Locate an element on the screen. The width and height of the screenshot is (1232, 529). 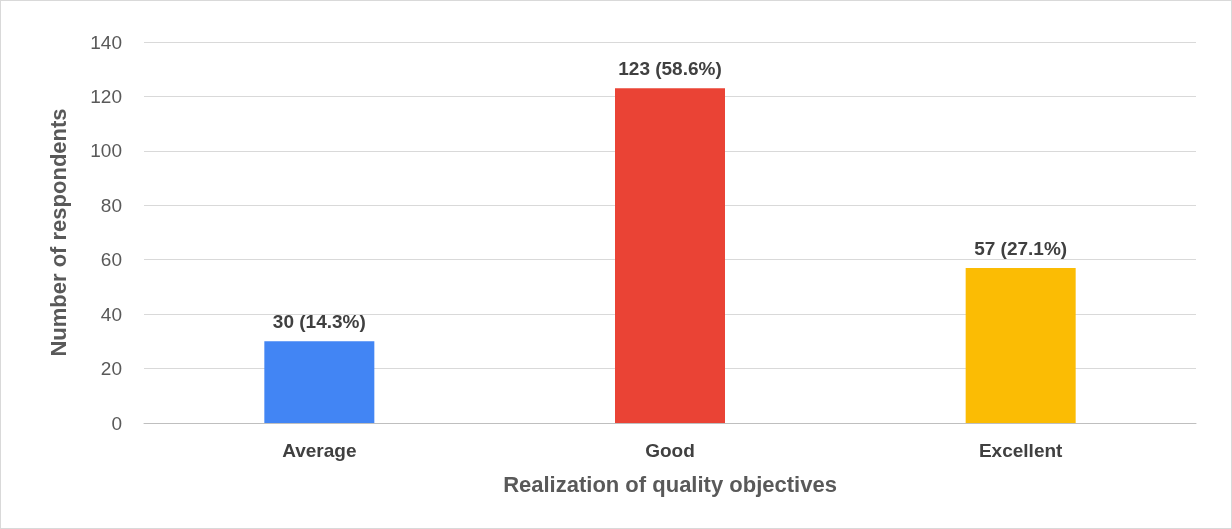
y-tick-label: 120 is located at coordinates (106, 96).